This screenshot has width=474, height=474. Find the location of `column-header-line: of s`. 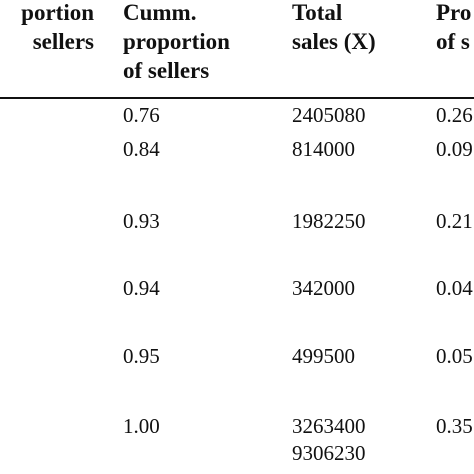

column-header-line: of s is located at coordinates (453, 41).